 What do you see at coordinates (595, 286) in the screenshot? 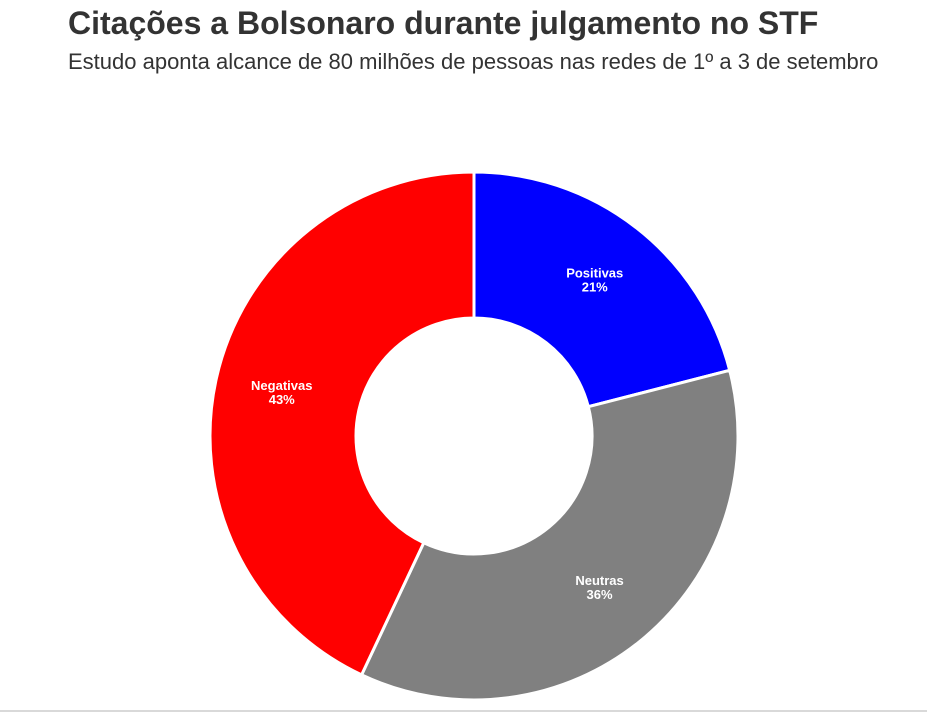
I see `slice-value-positivas: 21%` at bounding box center [595, 286].